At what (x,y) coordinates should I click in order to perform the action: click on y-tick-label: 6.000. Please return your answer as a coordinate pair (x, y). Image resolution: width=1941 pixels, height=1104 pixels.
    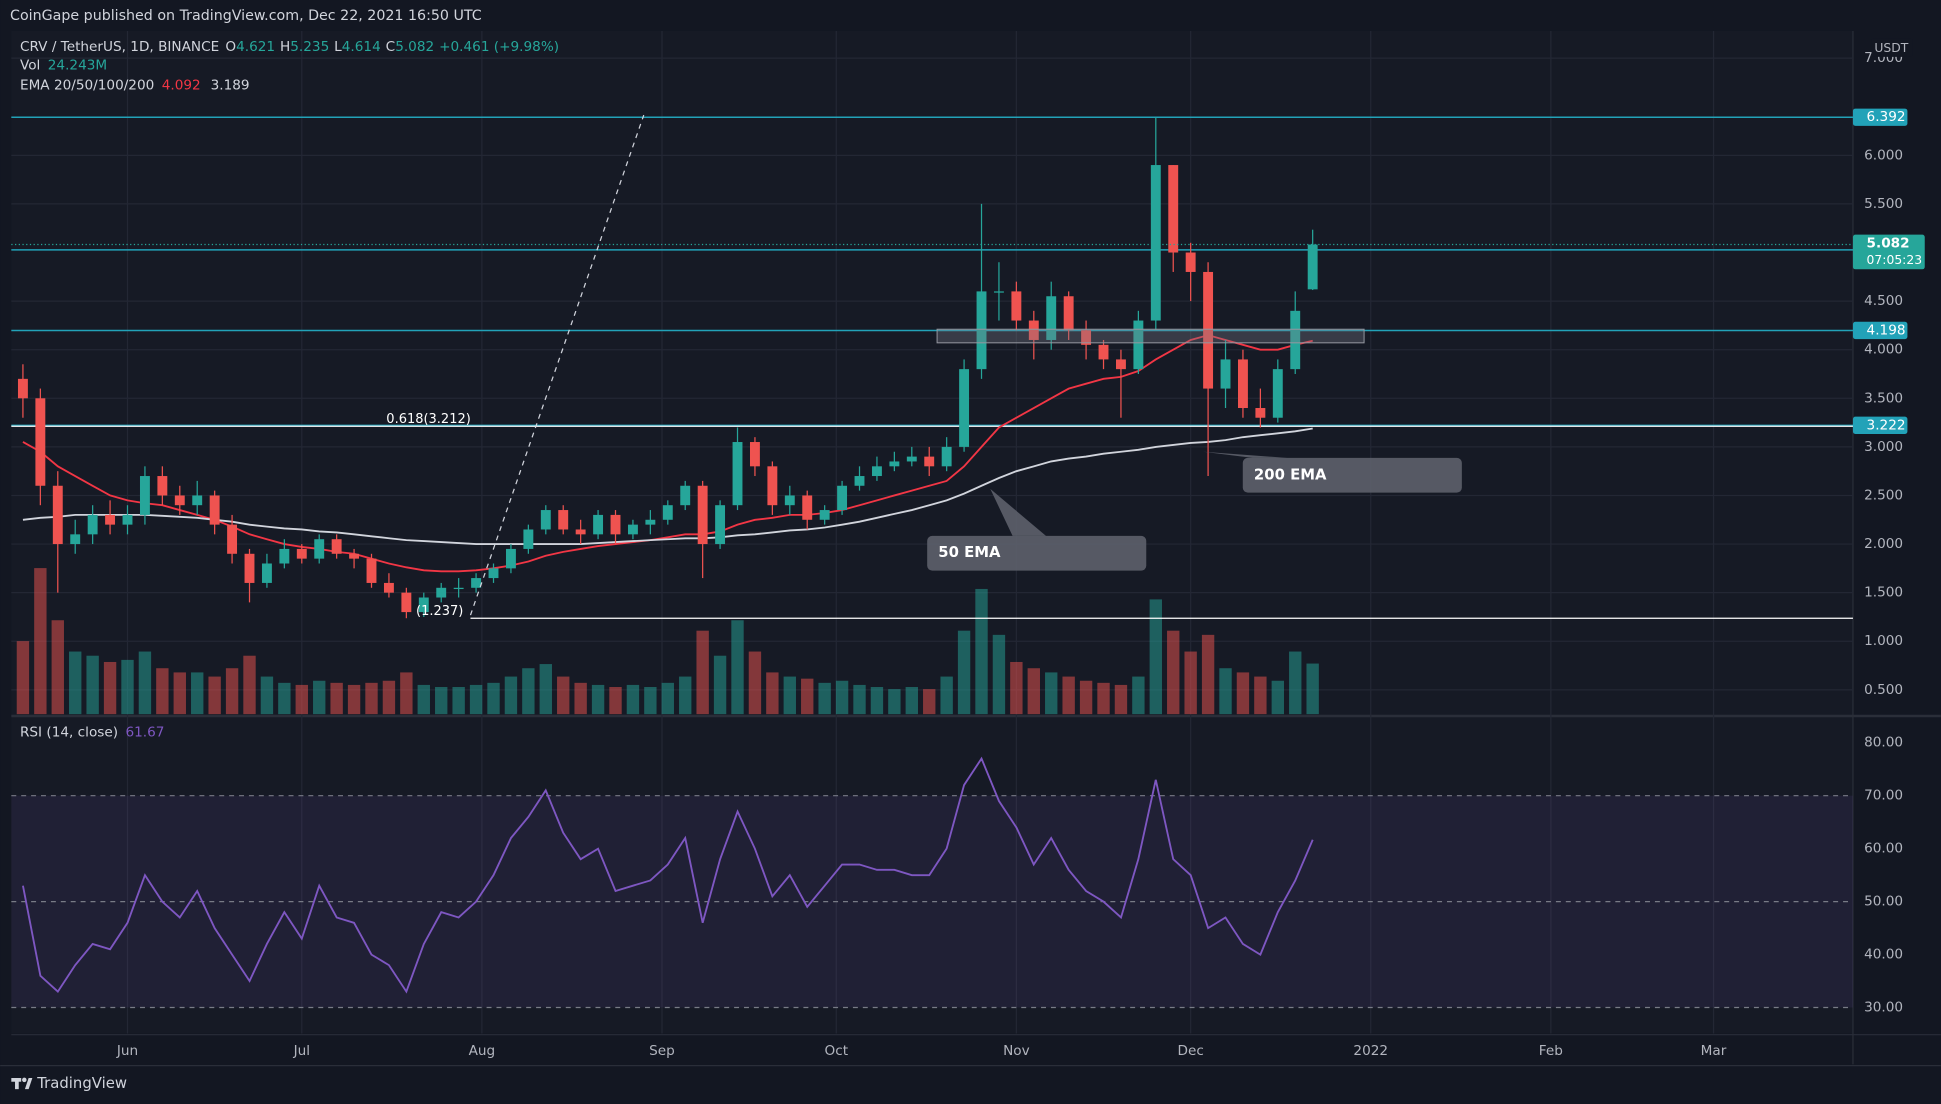
    Looking at the image, I should click on (1883, 155).